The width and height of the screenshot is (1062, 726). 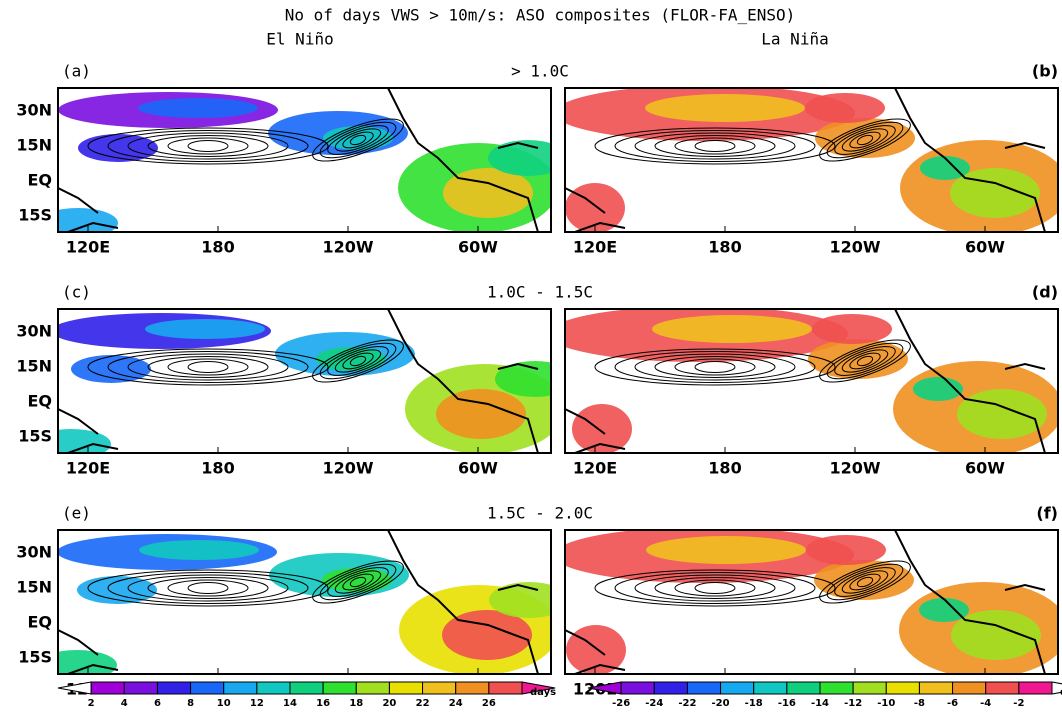 I want to click on colorbar-label: 18, so click(x=356, y=703).